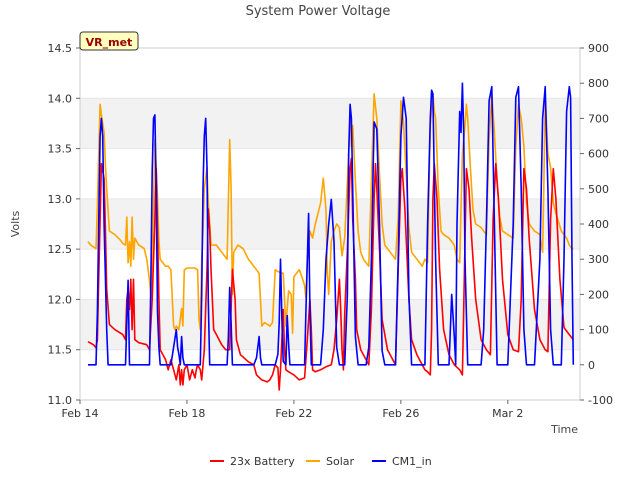 The height and width of the screenshot is (484, 640). Describe the element at coordinates (60, 249) in the screenshot. I see `y-left-tick-label: 12.5` at that location.